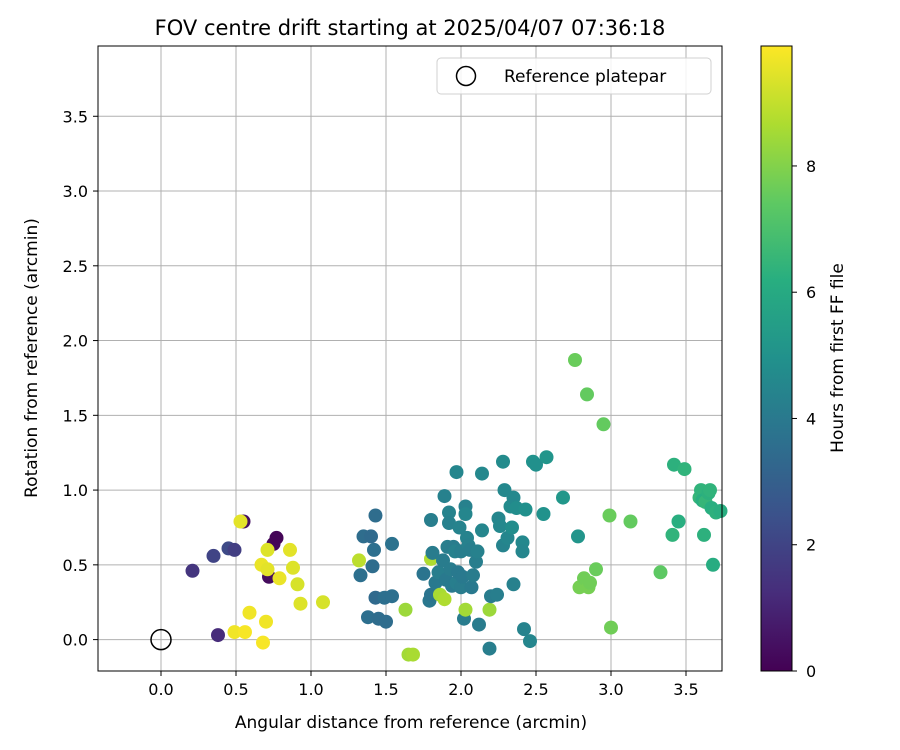  What do you see at coordinates (811, 545) in the screenshot?
I see `colorbar-tick-label: 2` at bounding box center [811, 545].